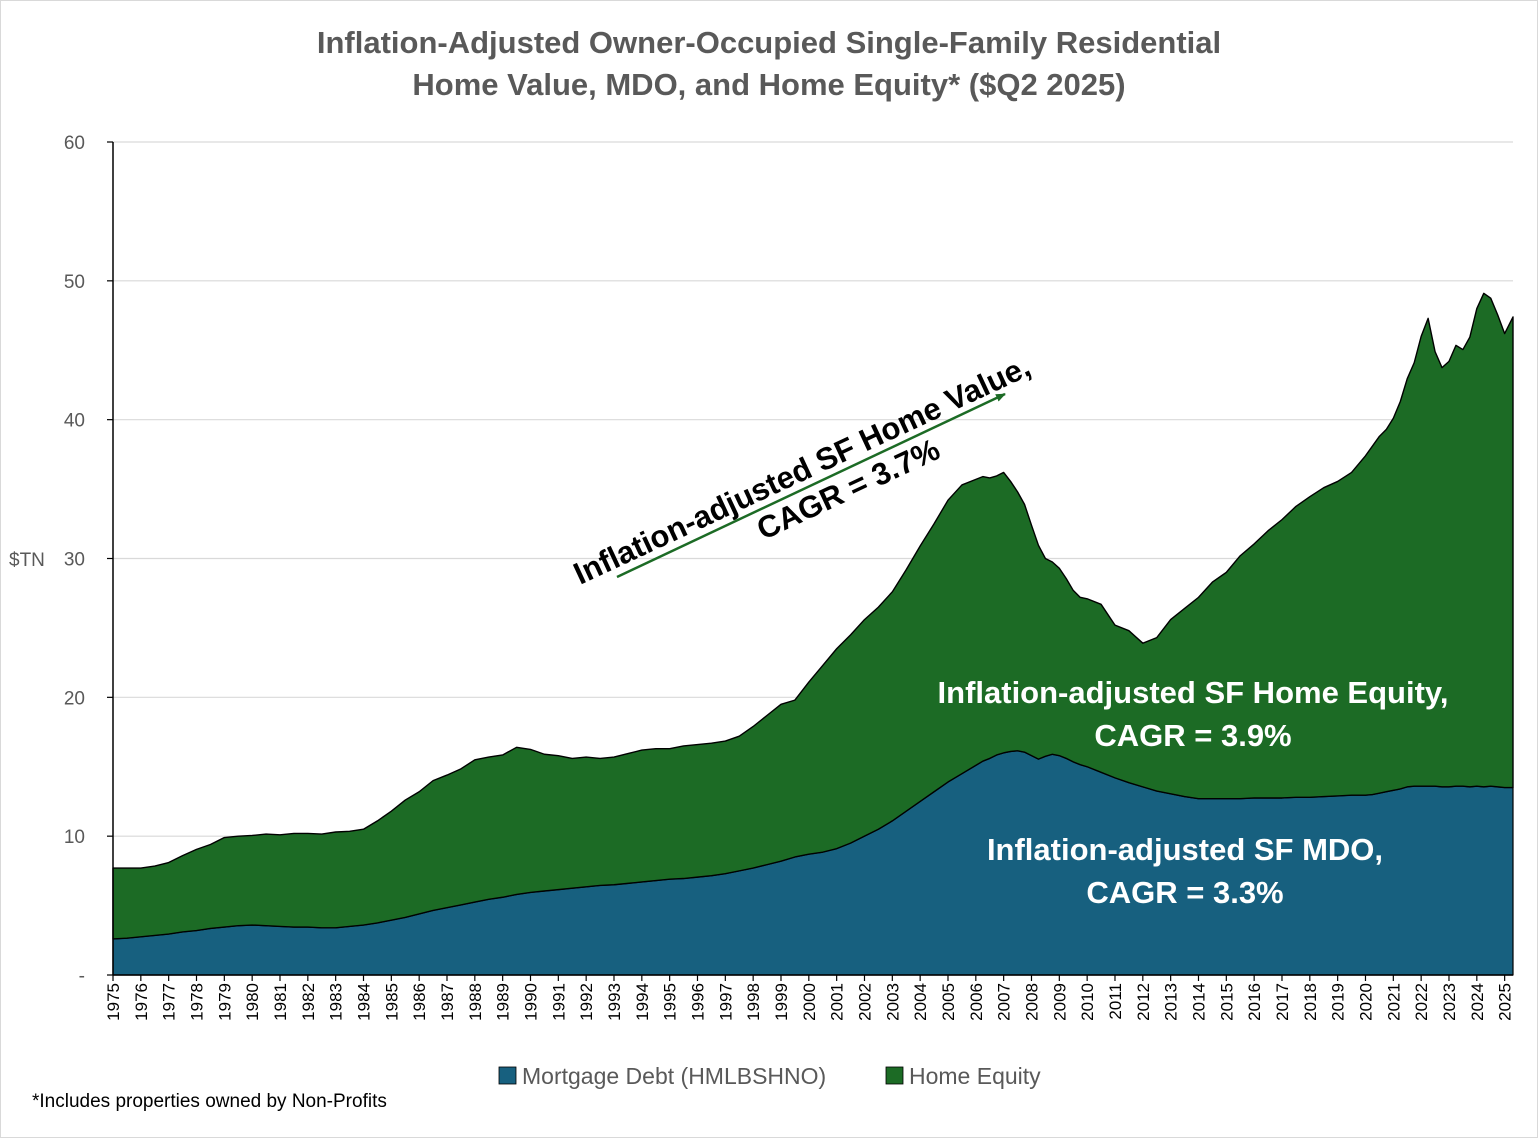  What do you see at coordinates (1185, 849) in the screenshot?
I see `mdo-annotation-line-1: Inflation-adjusted SF MDO,` at bounding box center [1185, 849].